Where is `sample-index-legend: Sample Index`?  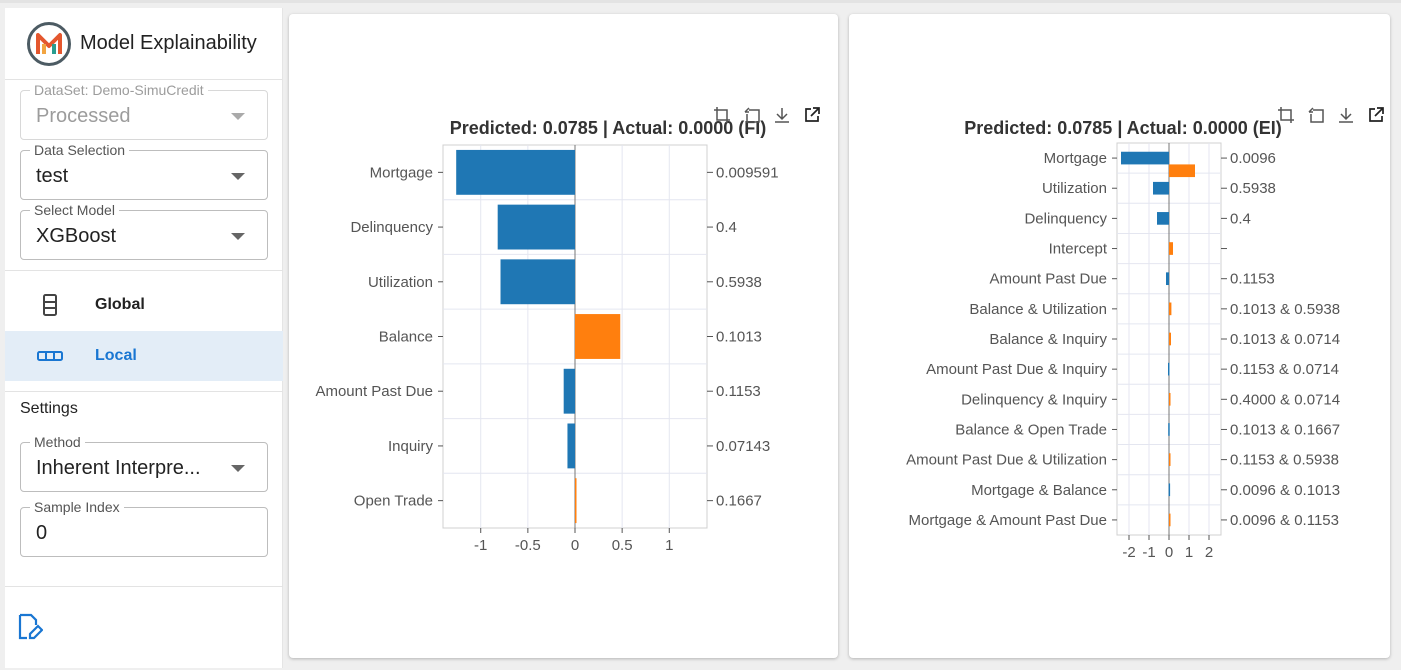 sample-index-legend: Sample Index is located at coordinates (77, 507).